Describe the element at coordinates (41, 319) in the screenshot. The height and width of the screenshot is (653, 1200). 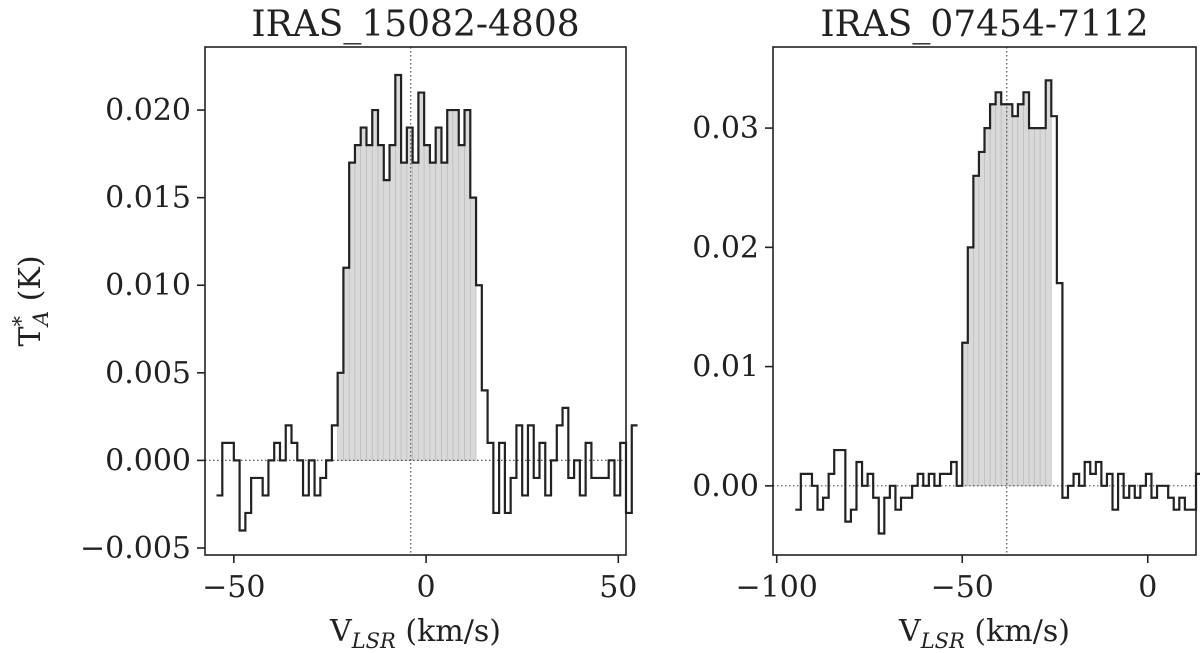
I see `y-axis-label-subscript: A` at that location.